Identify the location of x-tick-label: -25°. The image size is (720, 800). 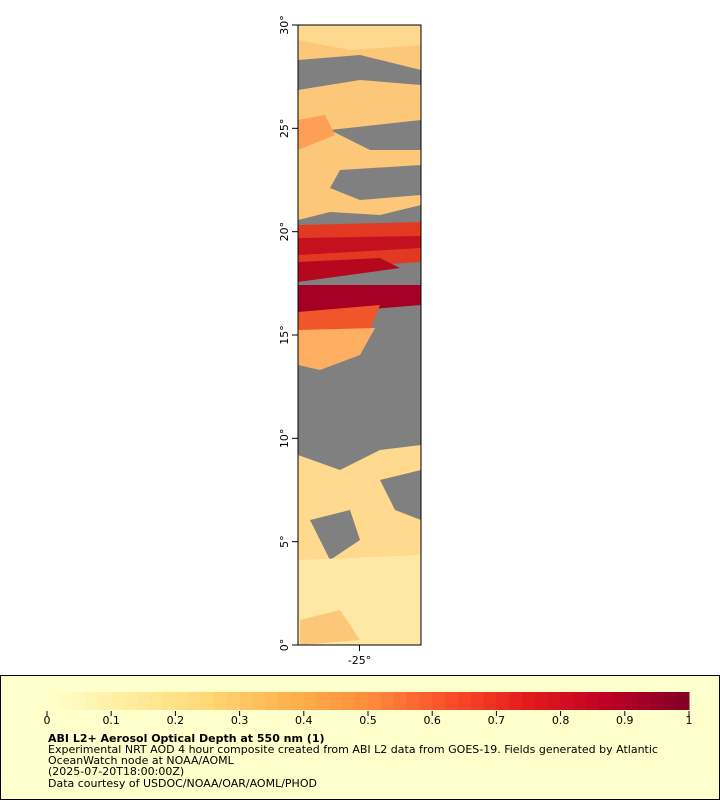
(359, 660).